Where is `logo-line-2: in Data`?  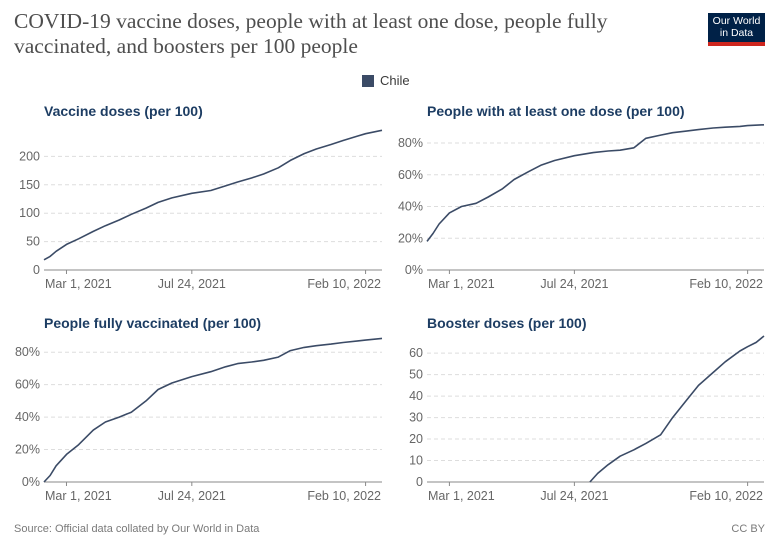
logo-line-2: in Data is located at coordinates (736, 33).